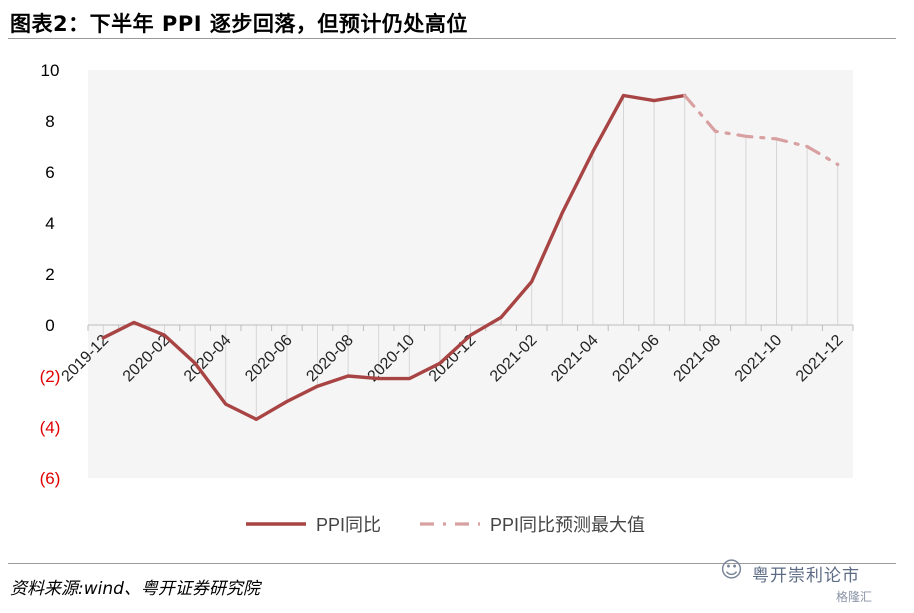  What do you see at coordinates (50, 478) in the screenshot?
I see `y-tick-label: (6)` at bounding box center [50, 478].